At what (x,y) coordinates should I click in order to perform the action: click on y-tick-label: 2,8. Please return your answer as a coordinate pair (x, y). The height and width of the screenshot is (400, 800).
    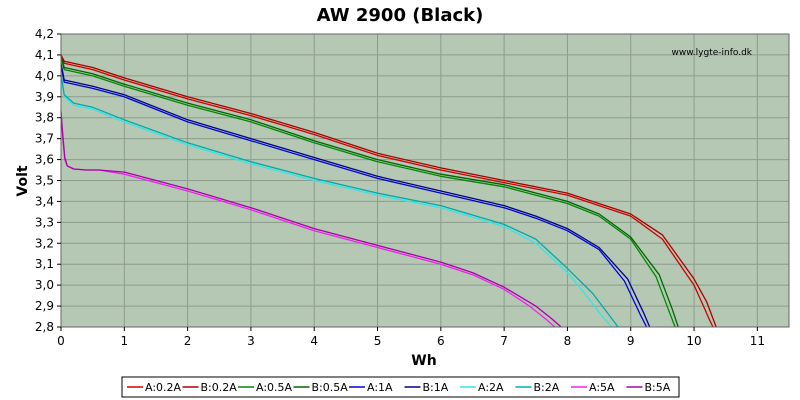
    Looking at the image, I should click on (44, 327).